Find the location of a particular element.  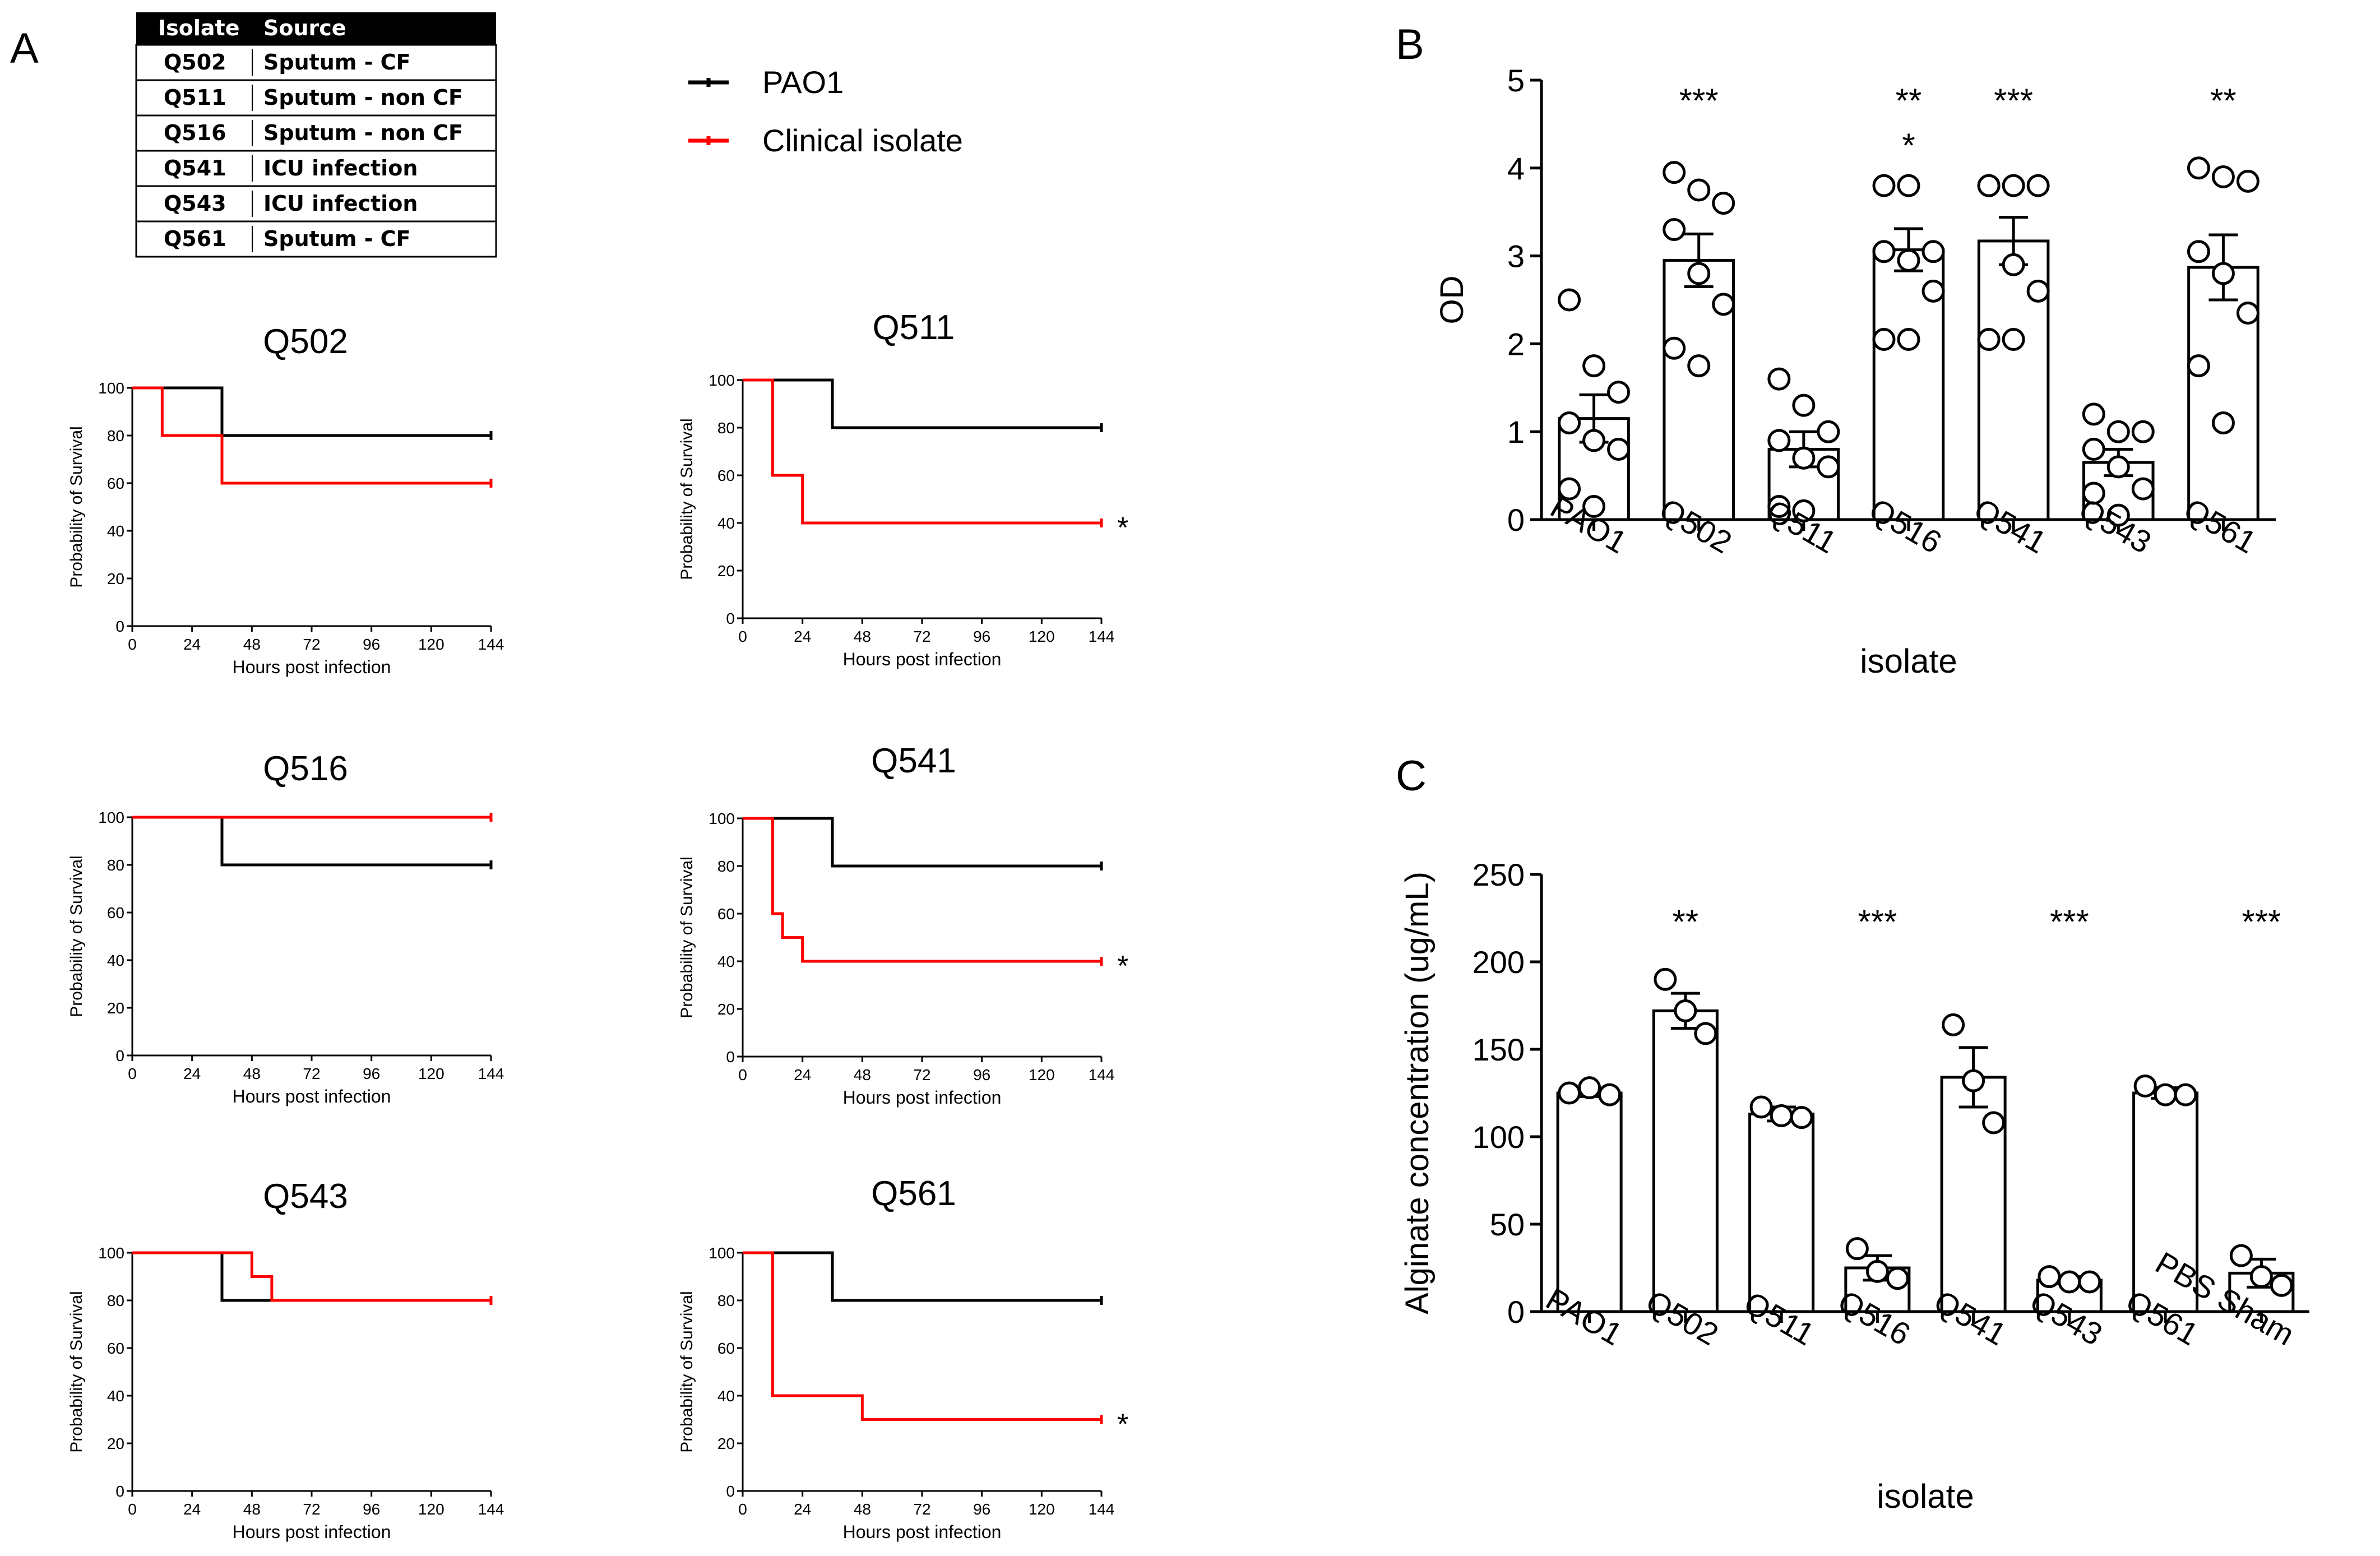

bar-group-q502: ***Q502 is located at coordinates (1696, 321).